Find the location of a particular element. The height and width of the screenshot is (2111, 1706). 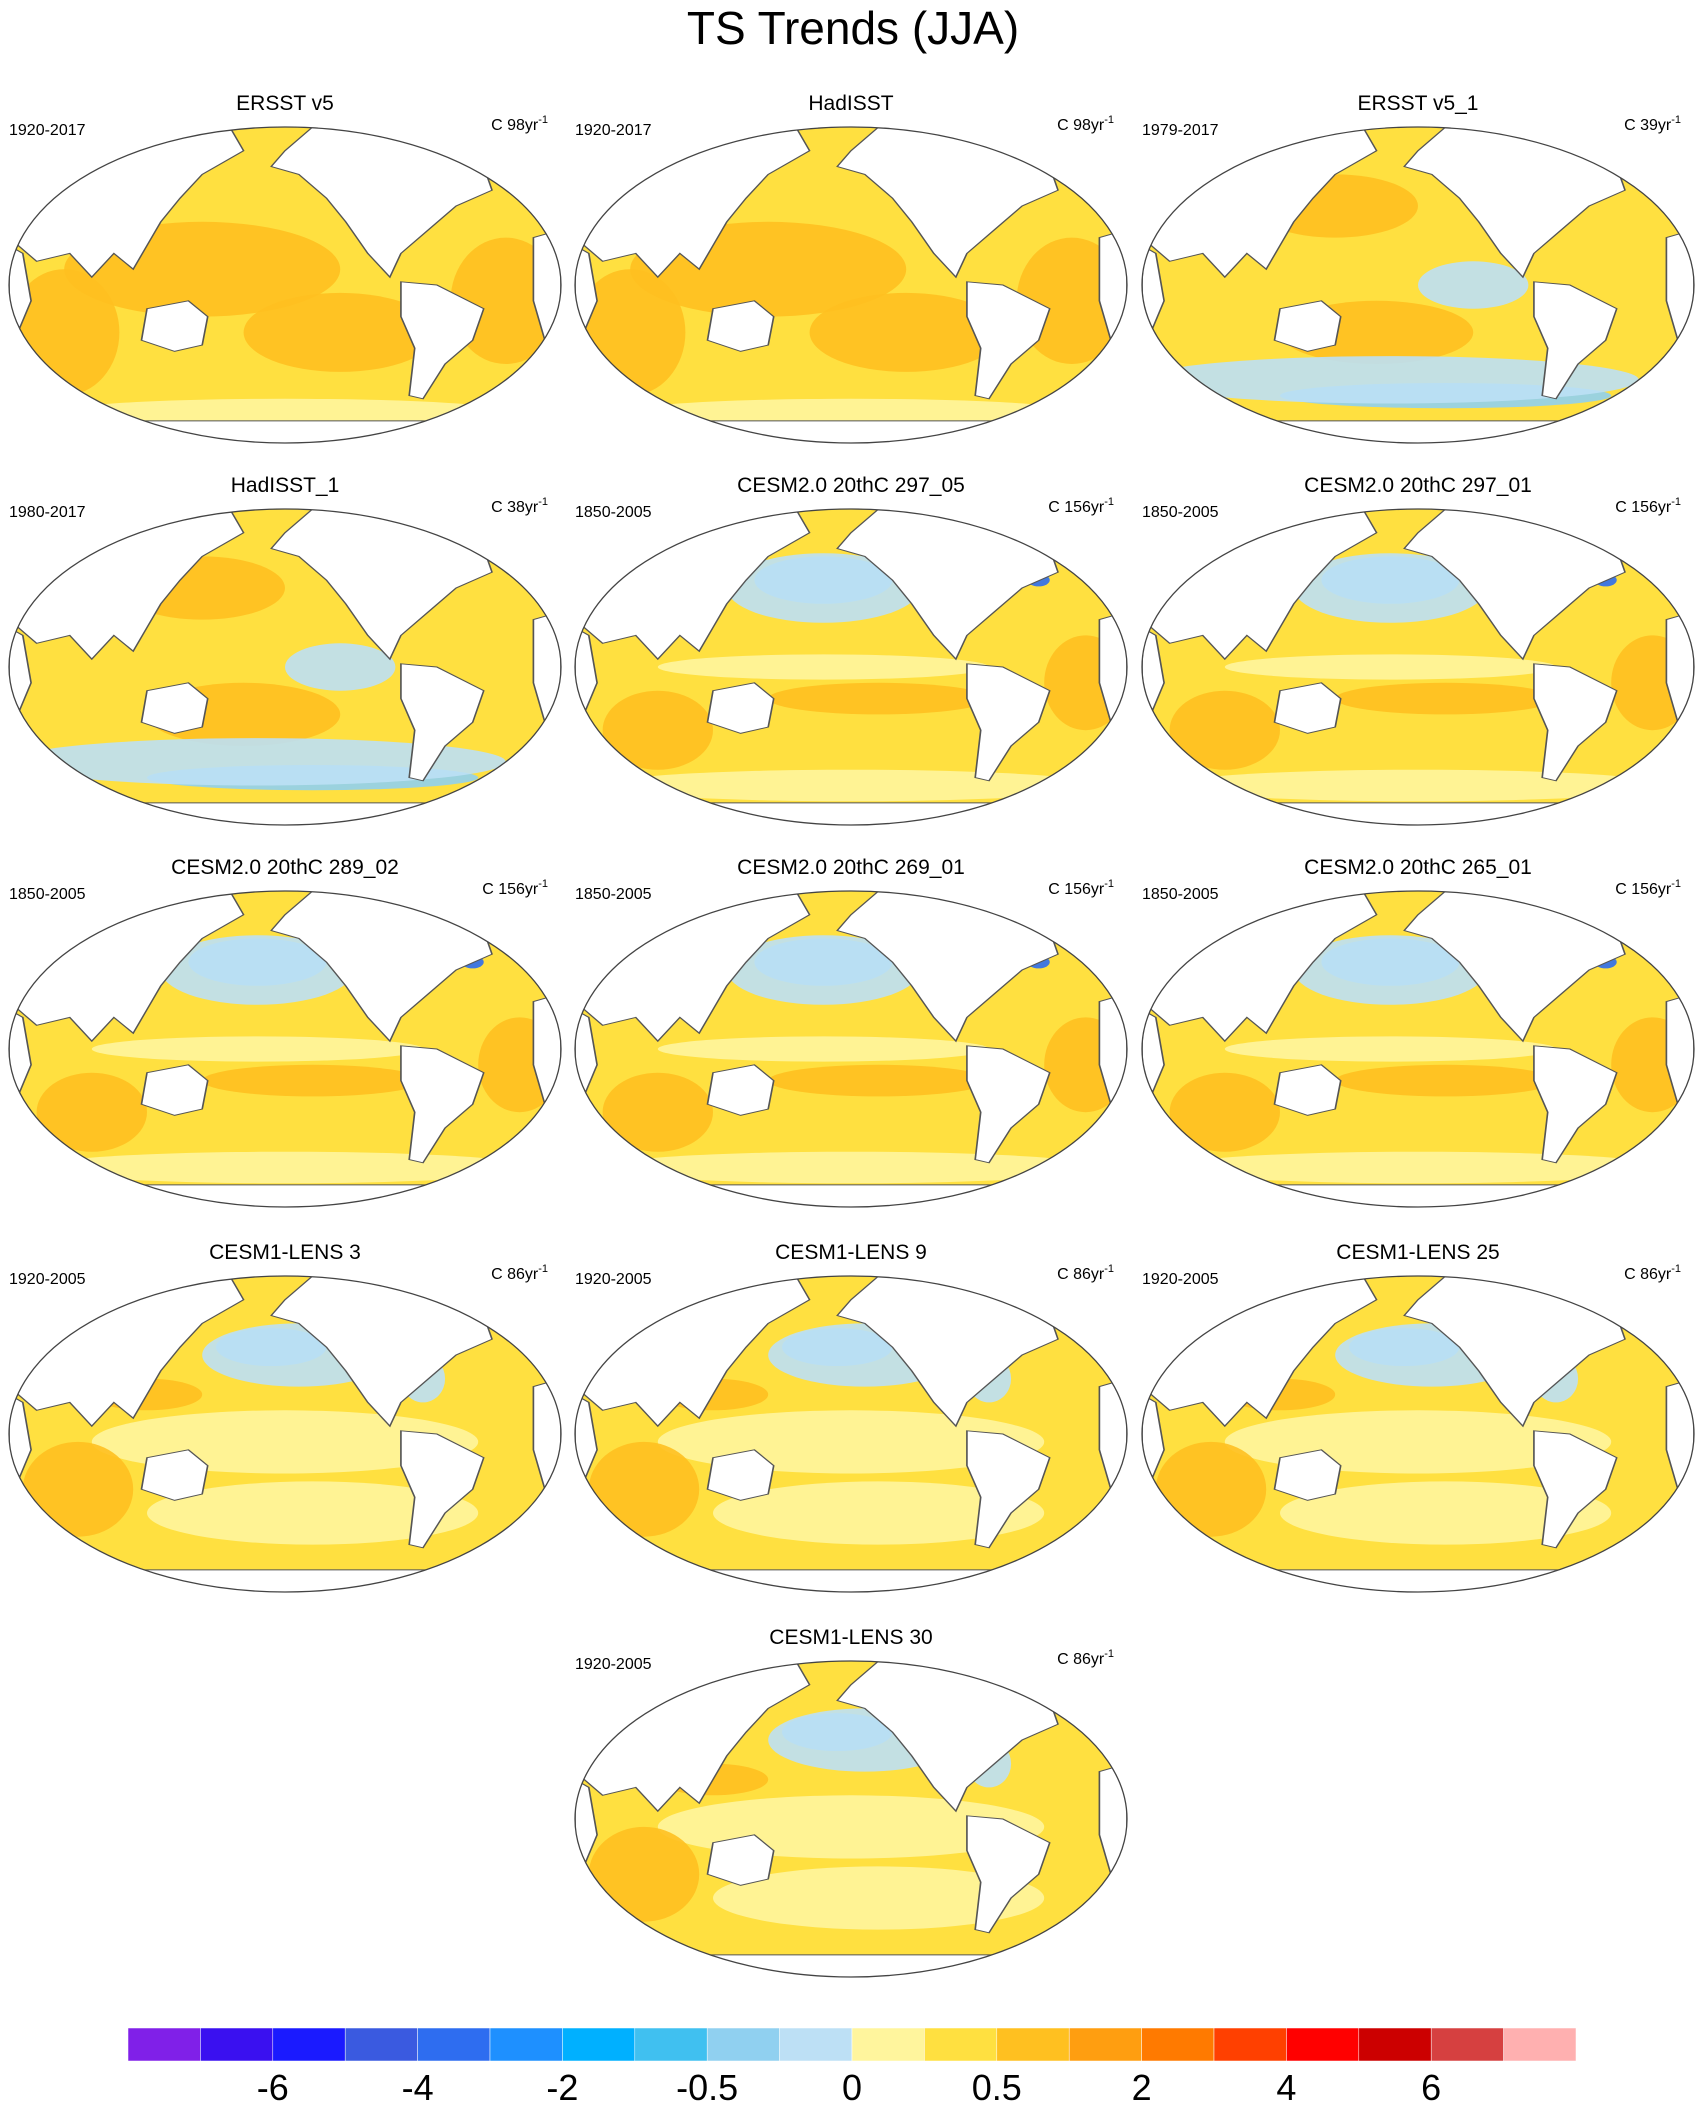

panel-title: CESM2.0 20thC 297_05 is located at coordinates (851, 485).